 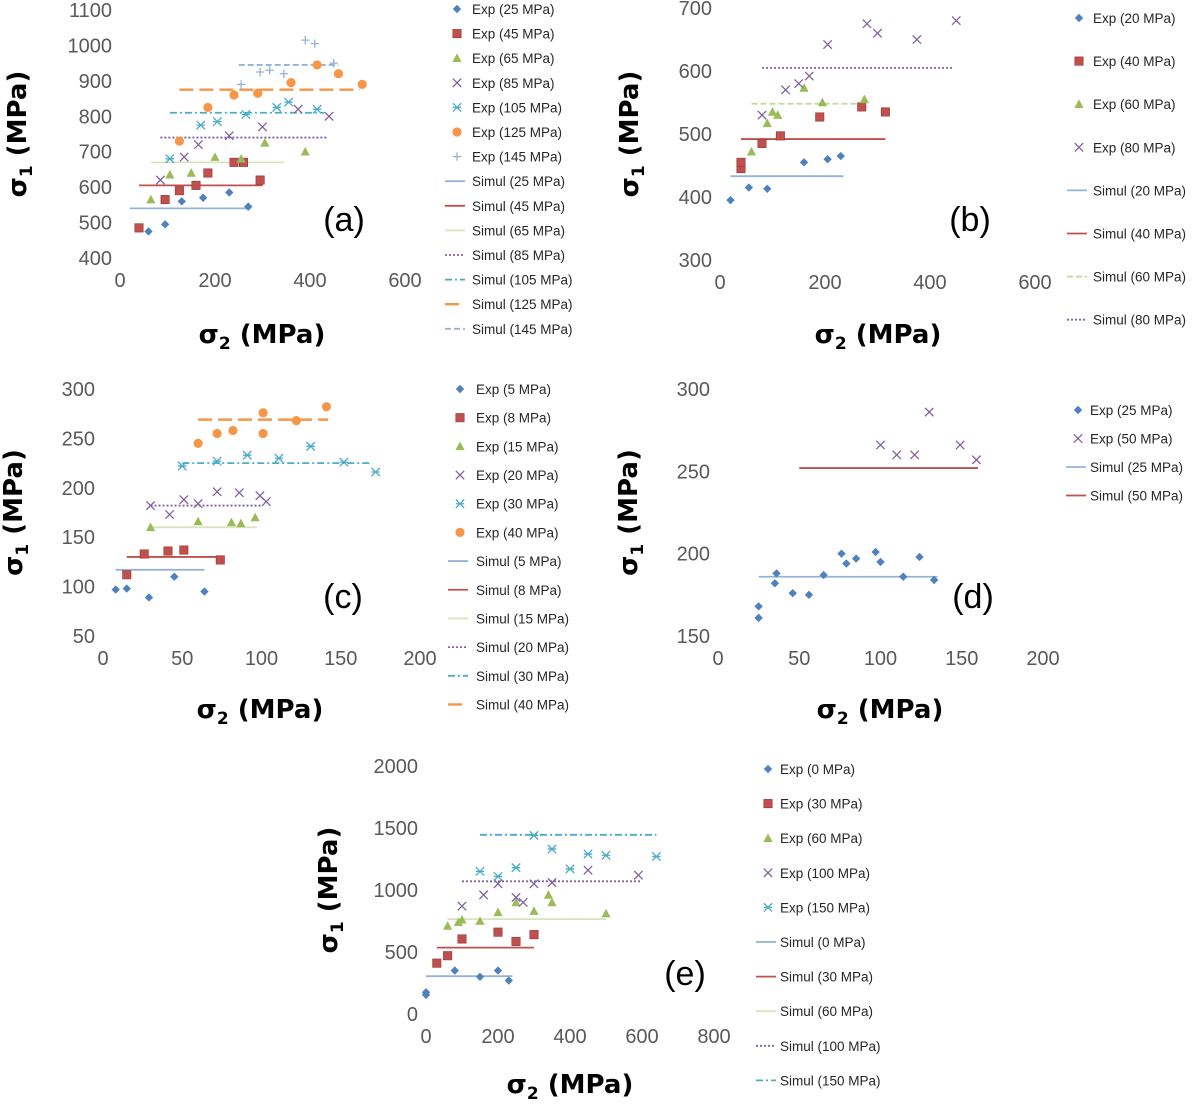 What do you see at coordinates (95, 188) in the screenshot?
I see `y-tick-label: 600` at bounding box center [95, 188].